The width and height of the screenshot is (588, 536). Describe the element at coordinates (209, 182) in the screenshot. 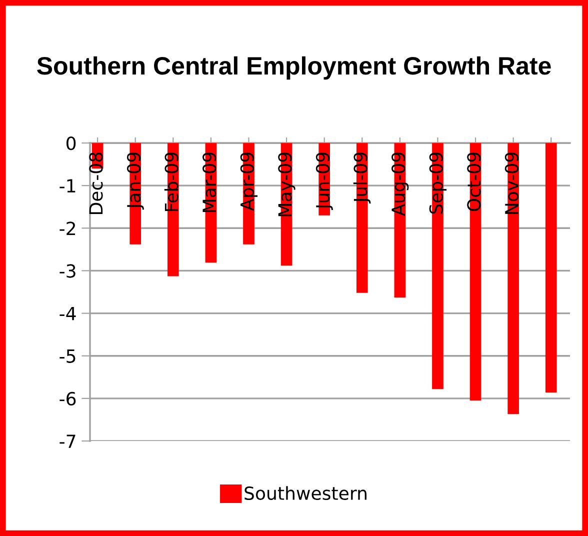

I see `x-tick-label: Mar-09` at that location.